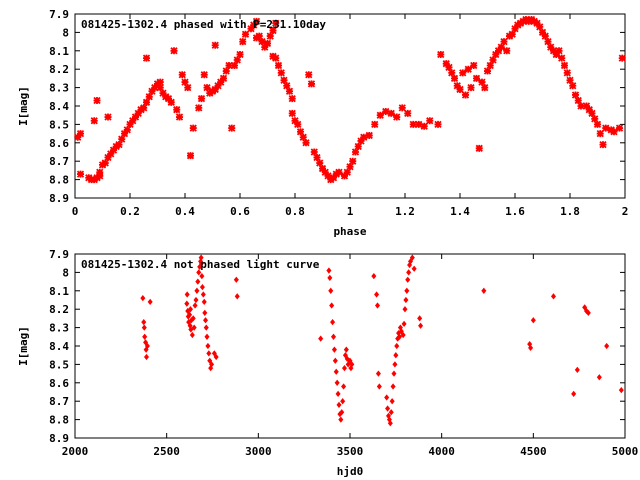  I want to click on x-tick-label: 0.2, so click(130, 211).